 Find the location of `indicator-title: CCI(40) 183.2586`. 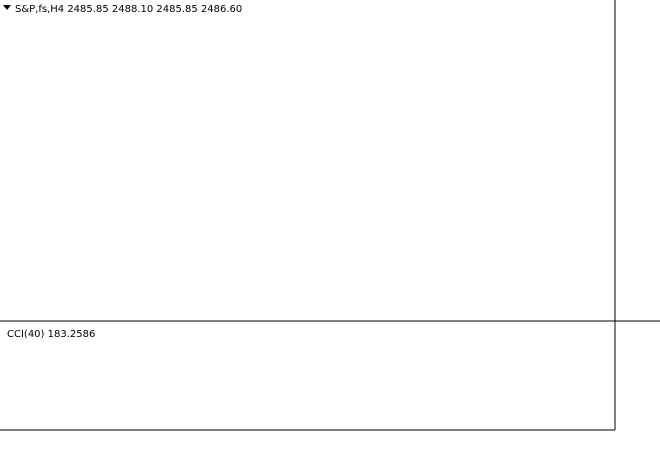

indicator-title: CCI(40) 183.2586 is located at coordinates (51, 334).